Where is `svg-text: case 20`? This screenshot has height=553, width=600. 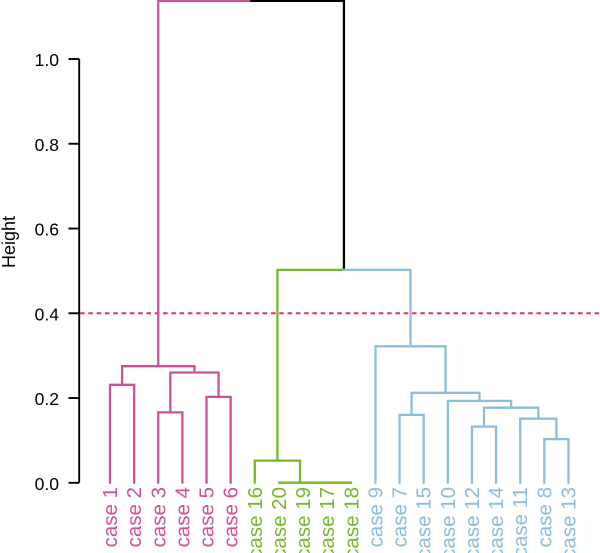 svg-text: case 20 is located at coordinates (279, 520).